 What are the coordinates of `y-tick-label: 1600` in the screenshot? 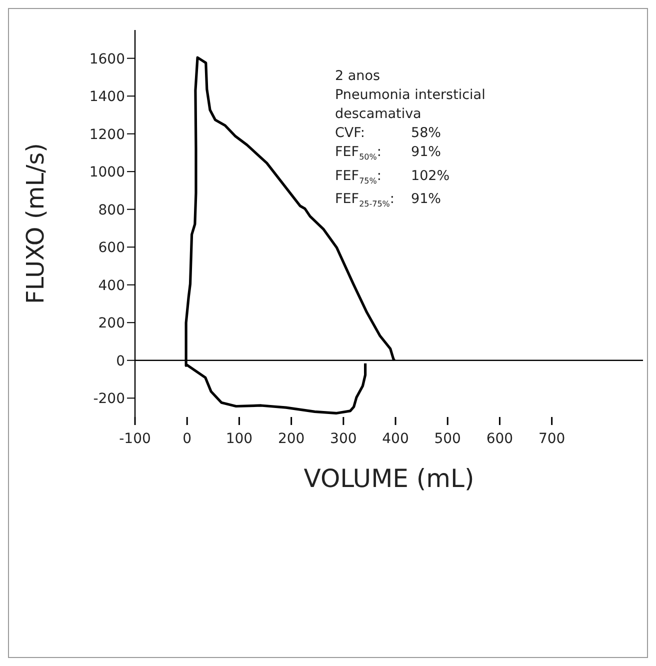 It's located at (107, 59).